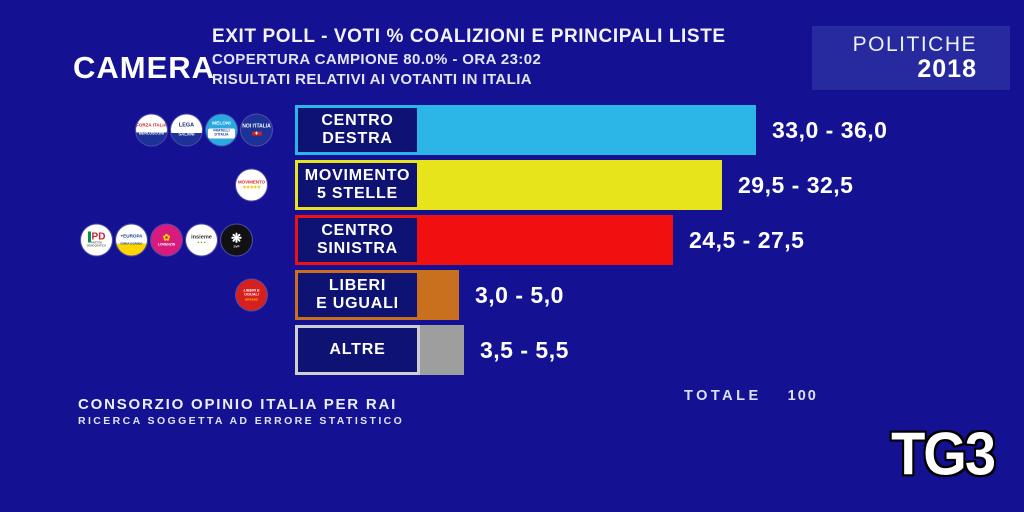 The width and height of the screenshot is (1024, 512). What do you see at coordinates (911, 58) in the screenshot?
I see `election-badge: POLITICHE 2018` at bounding box center [911, 58].